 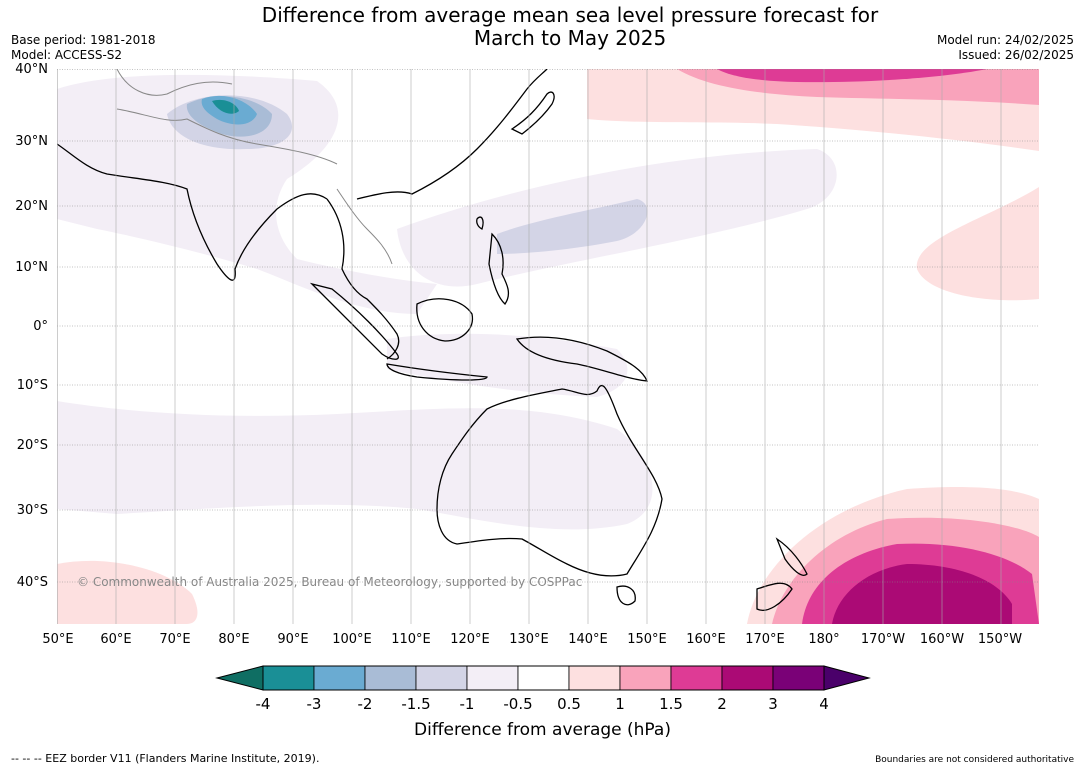 What do you see at coordinates (499, 268) in the screenshot?
I see `coast-philippines` at bounding box center [499, 268].